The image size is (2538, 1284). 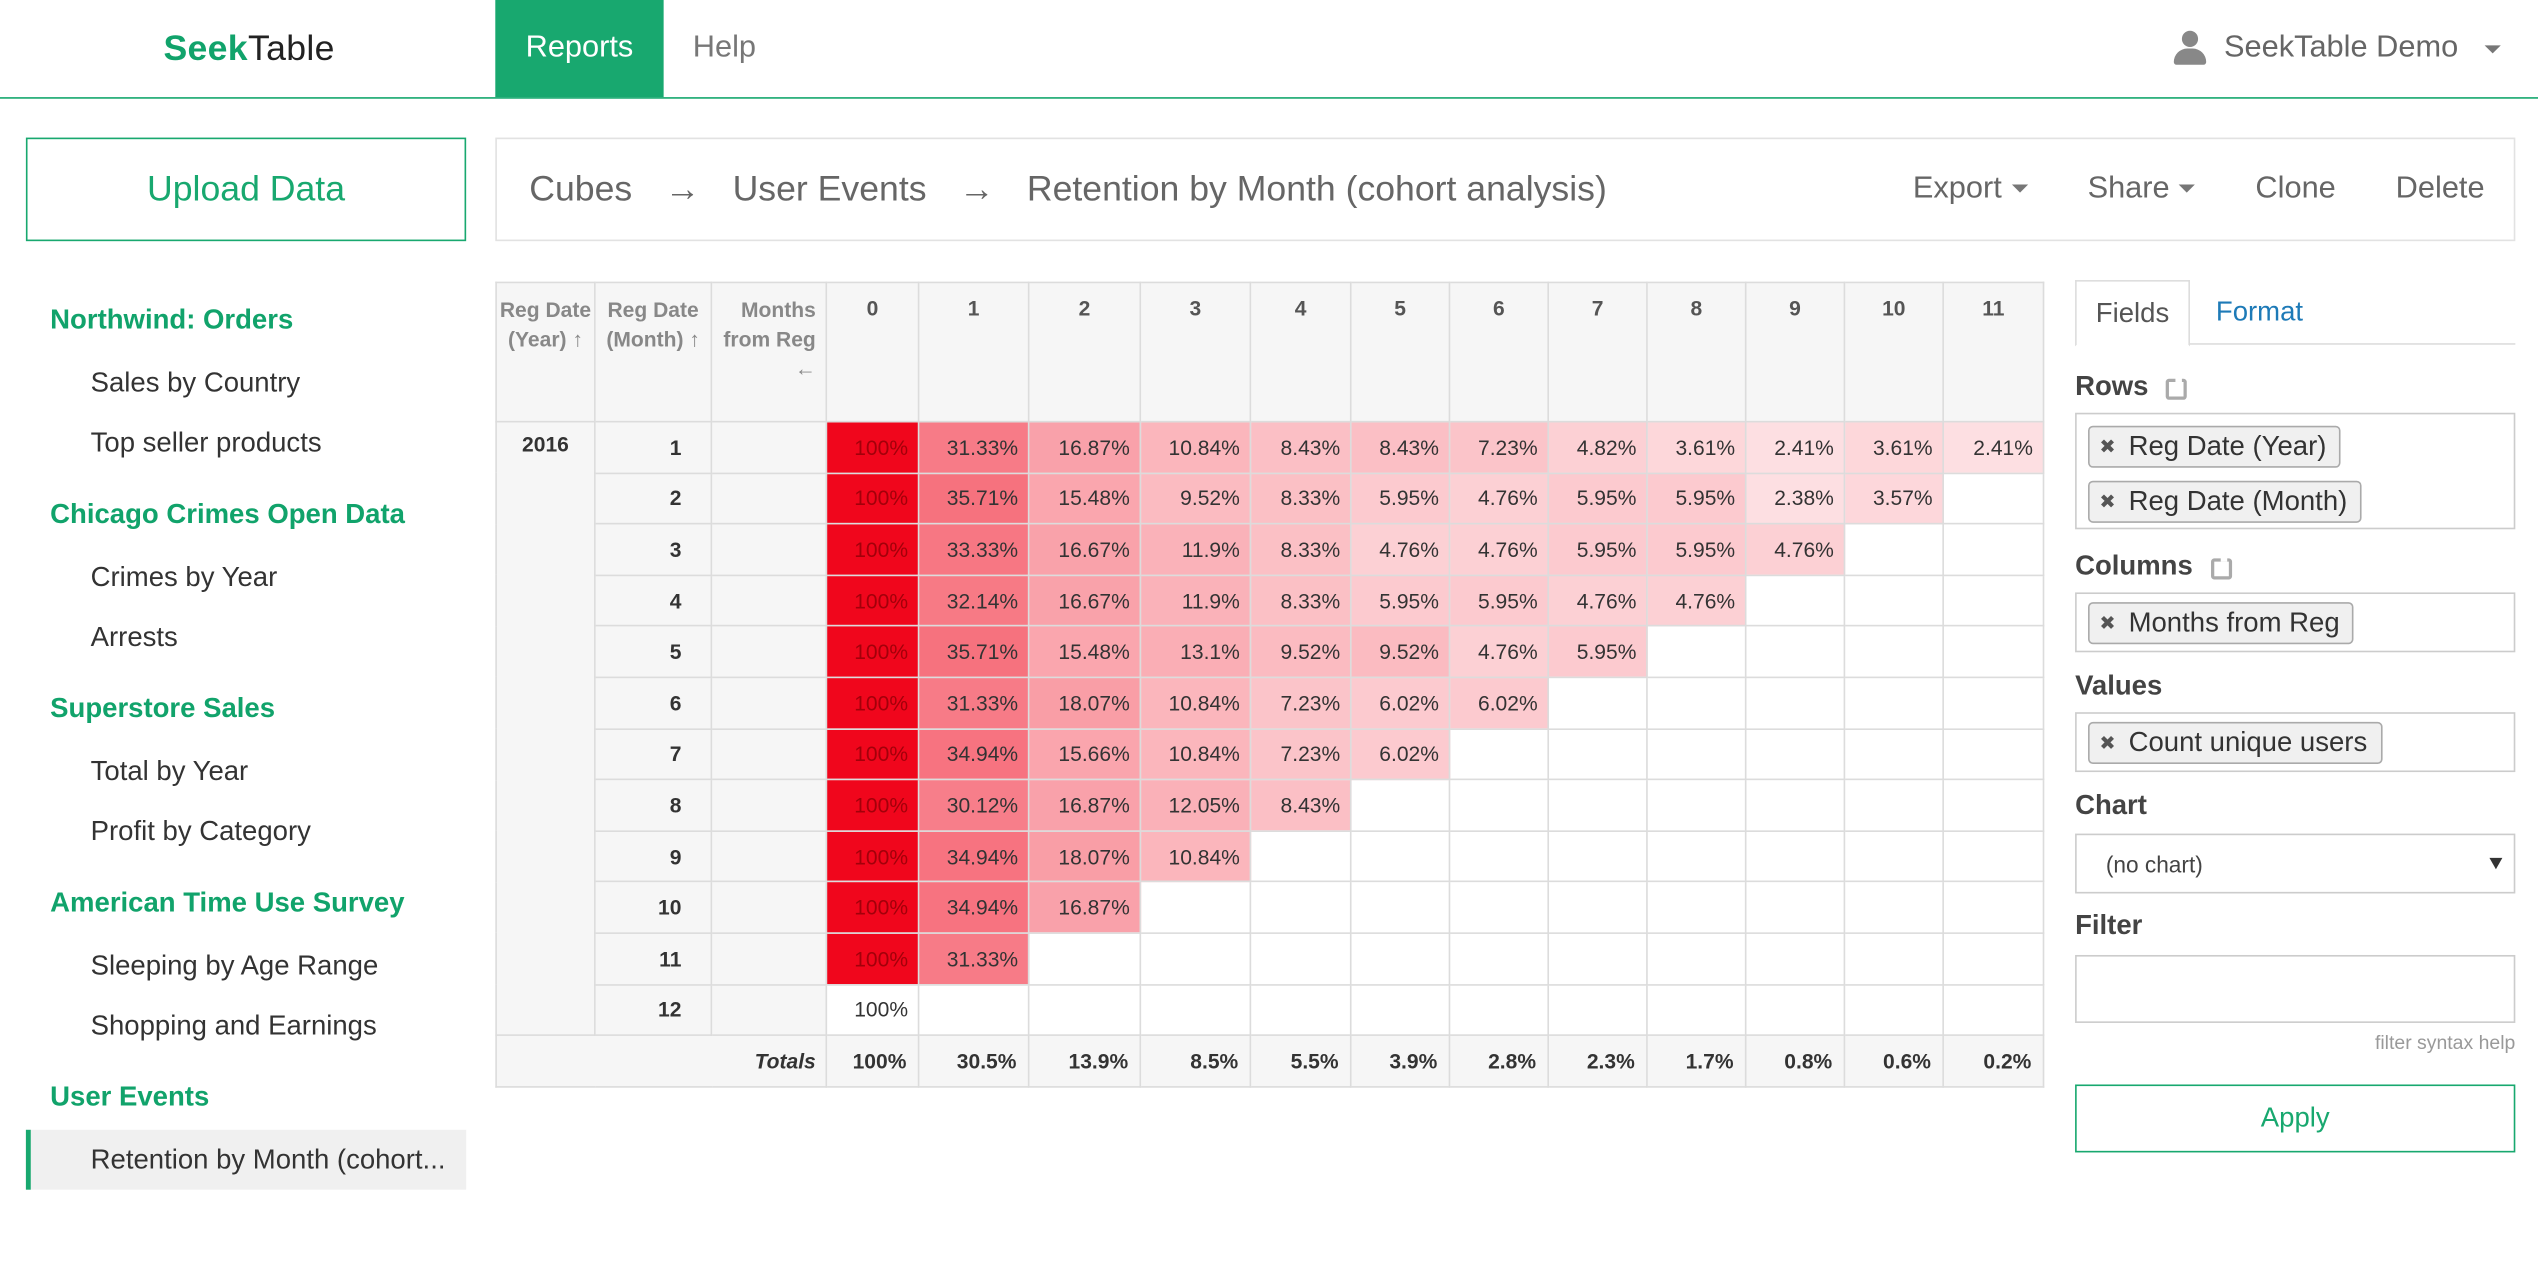 I want to click on header-reg-date-year: Reg Date (Year) ↑, so click(x=545, y=352).